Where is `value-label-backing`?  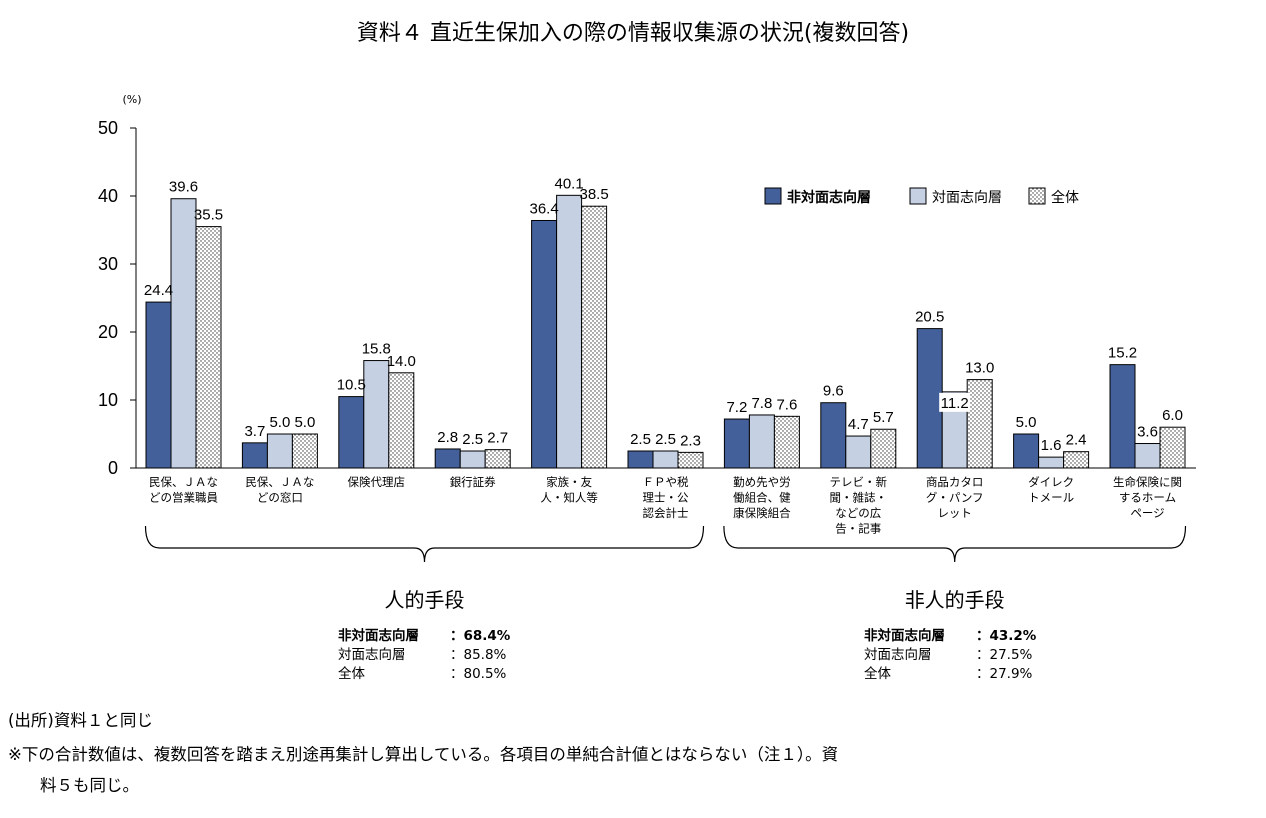
value-label-backing is located at coordinates (955, 402).